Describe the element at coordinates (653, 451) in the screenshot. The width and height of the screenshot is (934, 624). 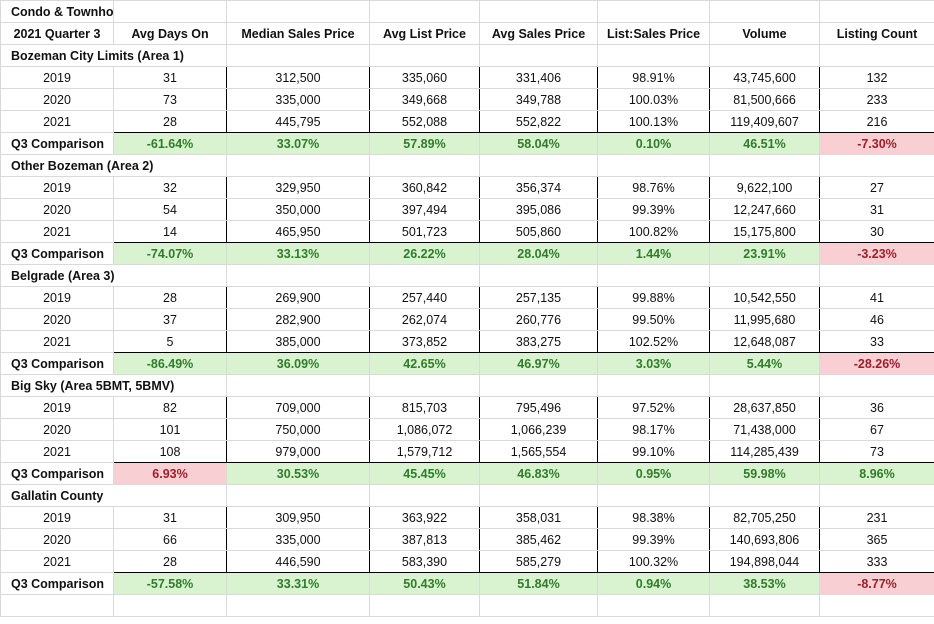
I see `value-cell: 99.10%` at that location.